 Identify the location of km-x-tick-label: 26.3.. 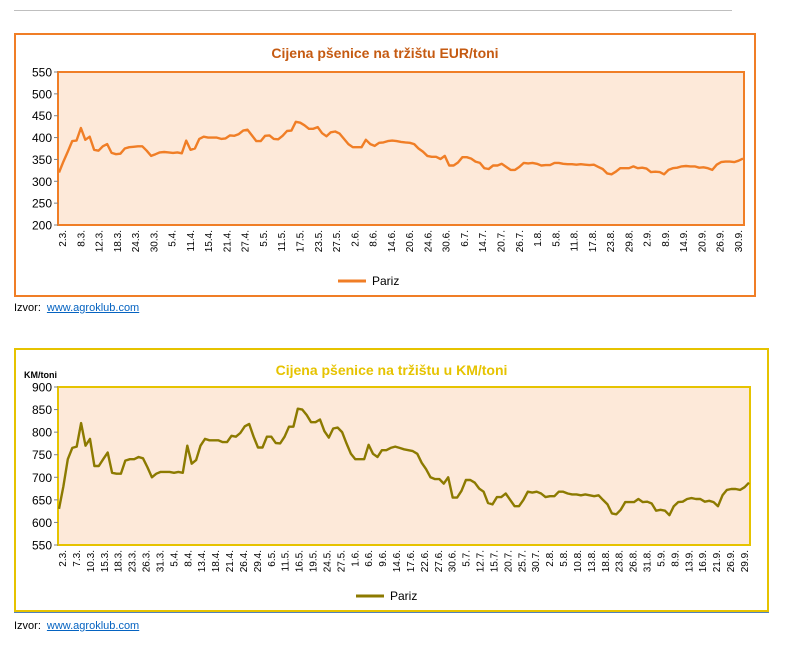
(147, 561).